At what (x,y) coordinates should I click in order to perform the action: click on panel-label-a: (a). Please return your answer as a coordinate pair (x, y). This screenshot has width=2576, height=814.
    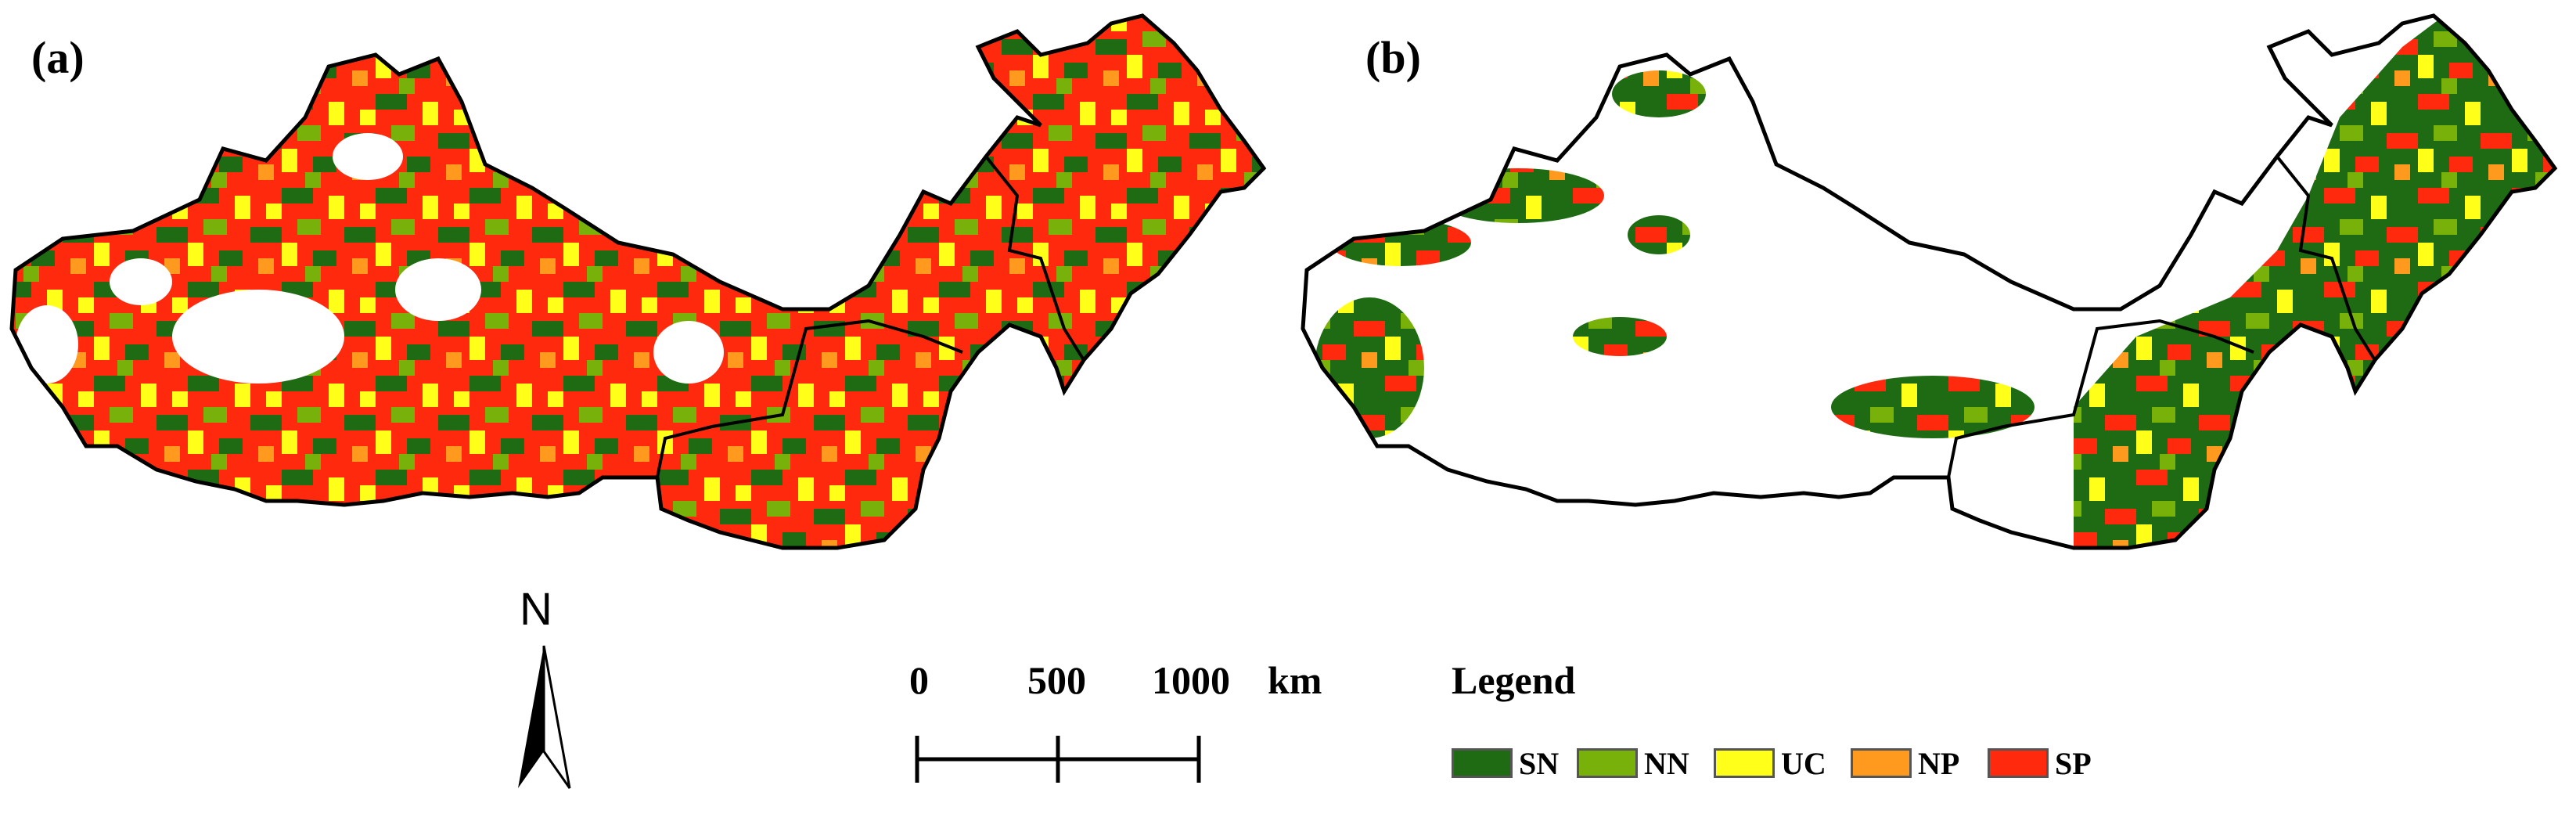
    Looking at the image, I should click on (58, 57).